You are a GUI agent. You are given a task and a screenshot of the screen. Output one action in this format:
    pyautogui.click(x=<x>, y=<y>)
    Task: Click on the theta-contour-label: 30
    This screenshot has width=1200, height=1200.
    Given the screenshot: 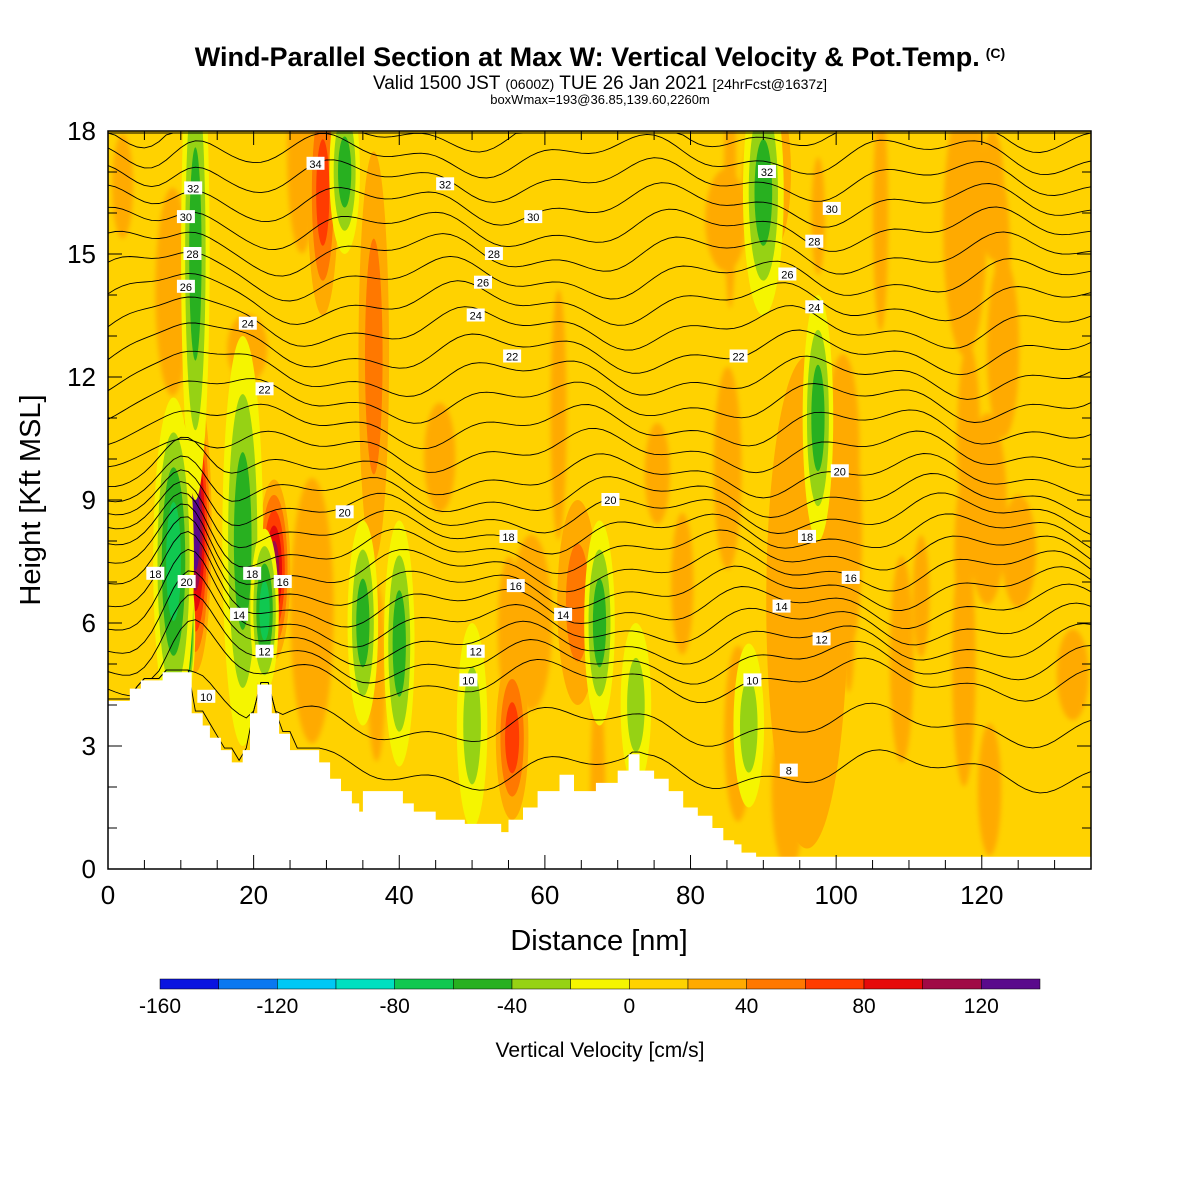 What is the action you would take?
    pyautogui.click(x=533, y=217)
    